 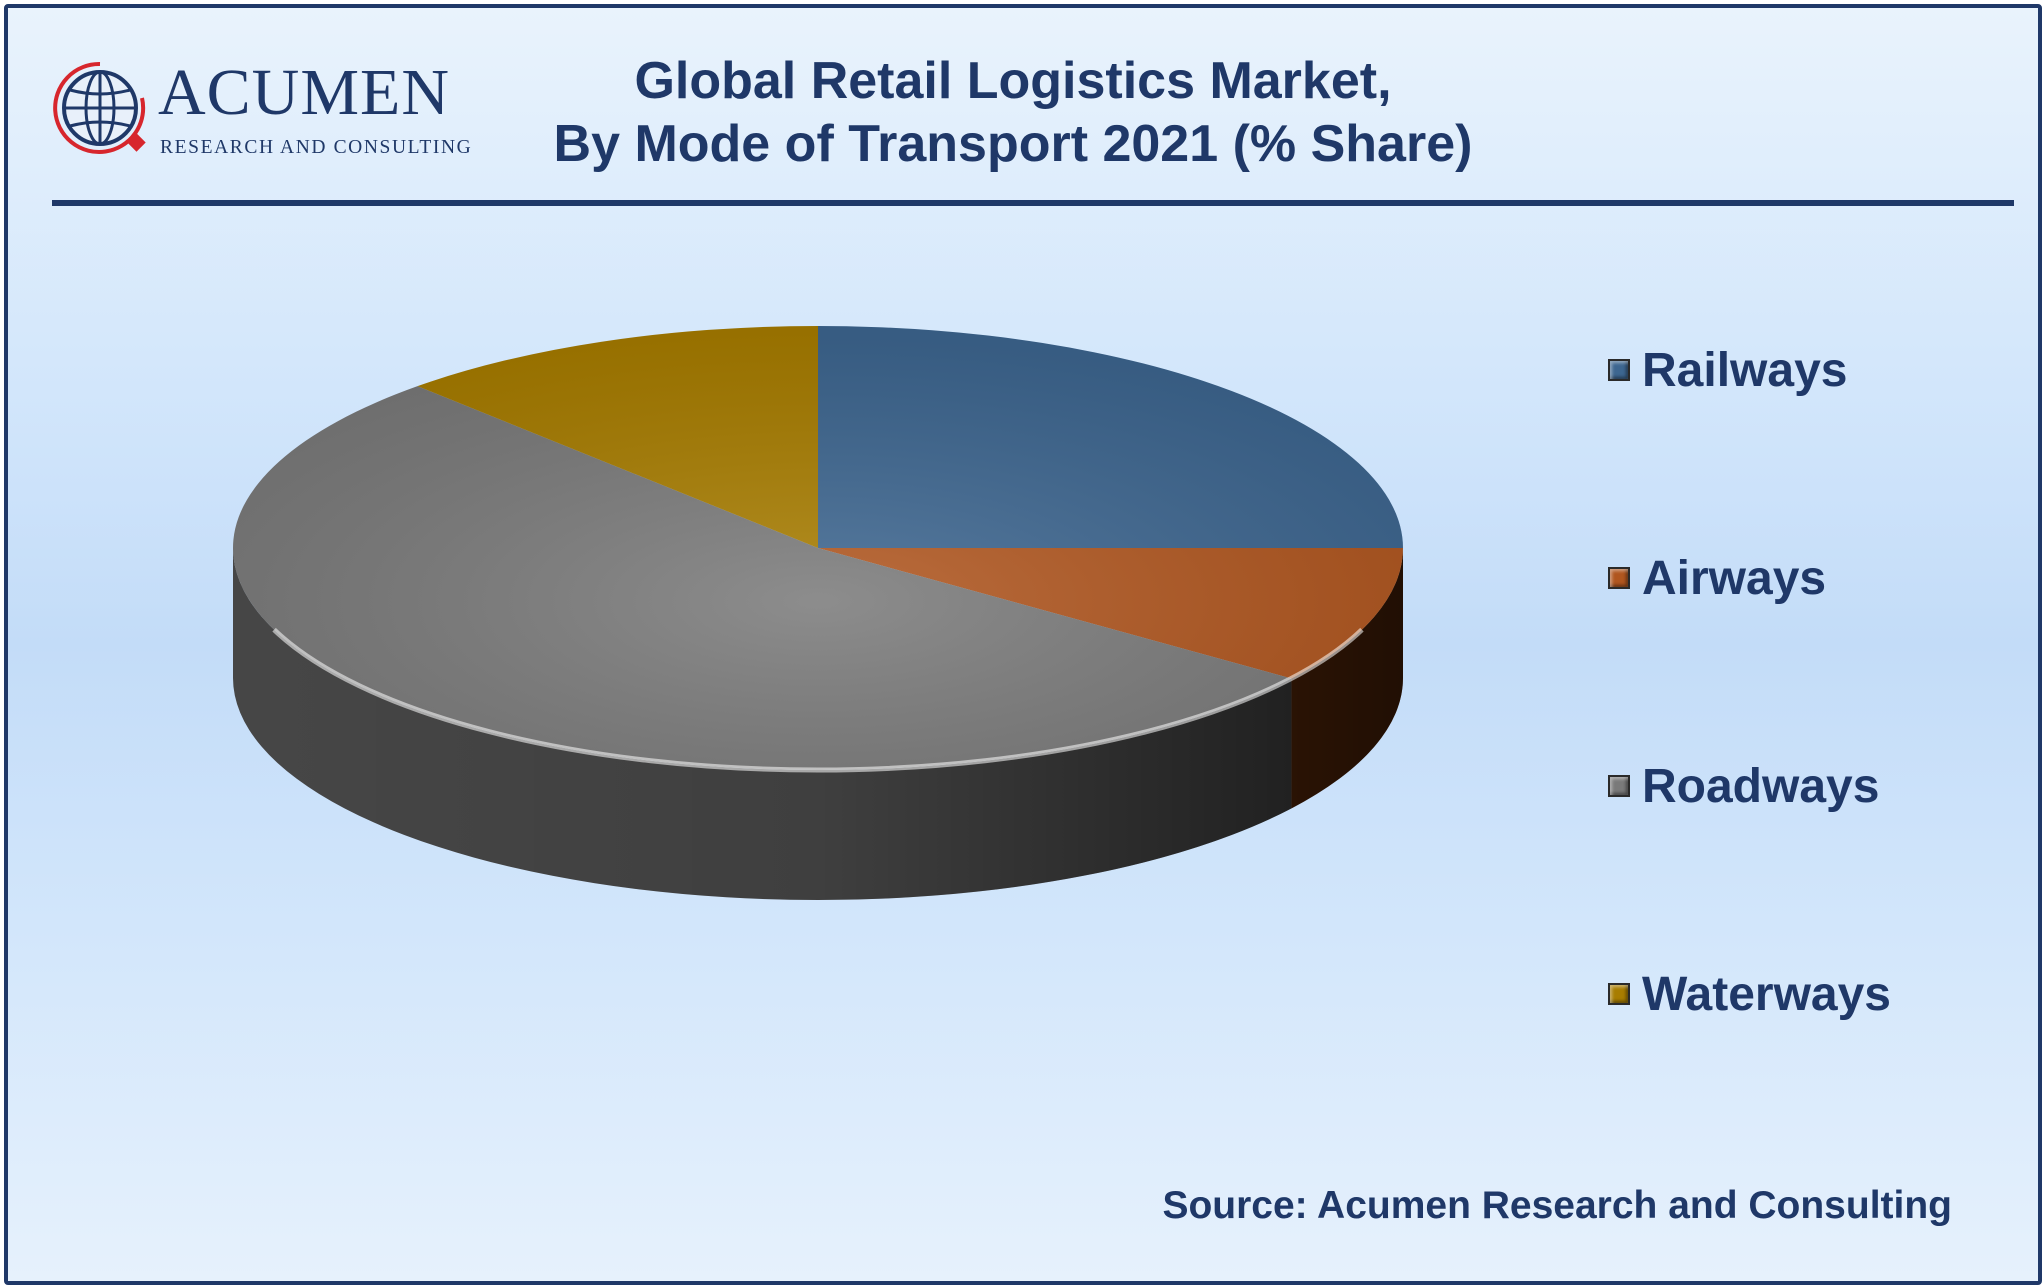 What do you see at coordinates (304, 92) in the screenshot?
I see `logo-wordmark: ACUMEN` at bounding box center [304, 92].